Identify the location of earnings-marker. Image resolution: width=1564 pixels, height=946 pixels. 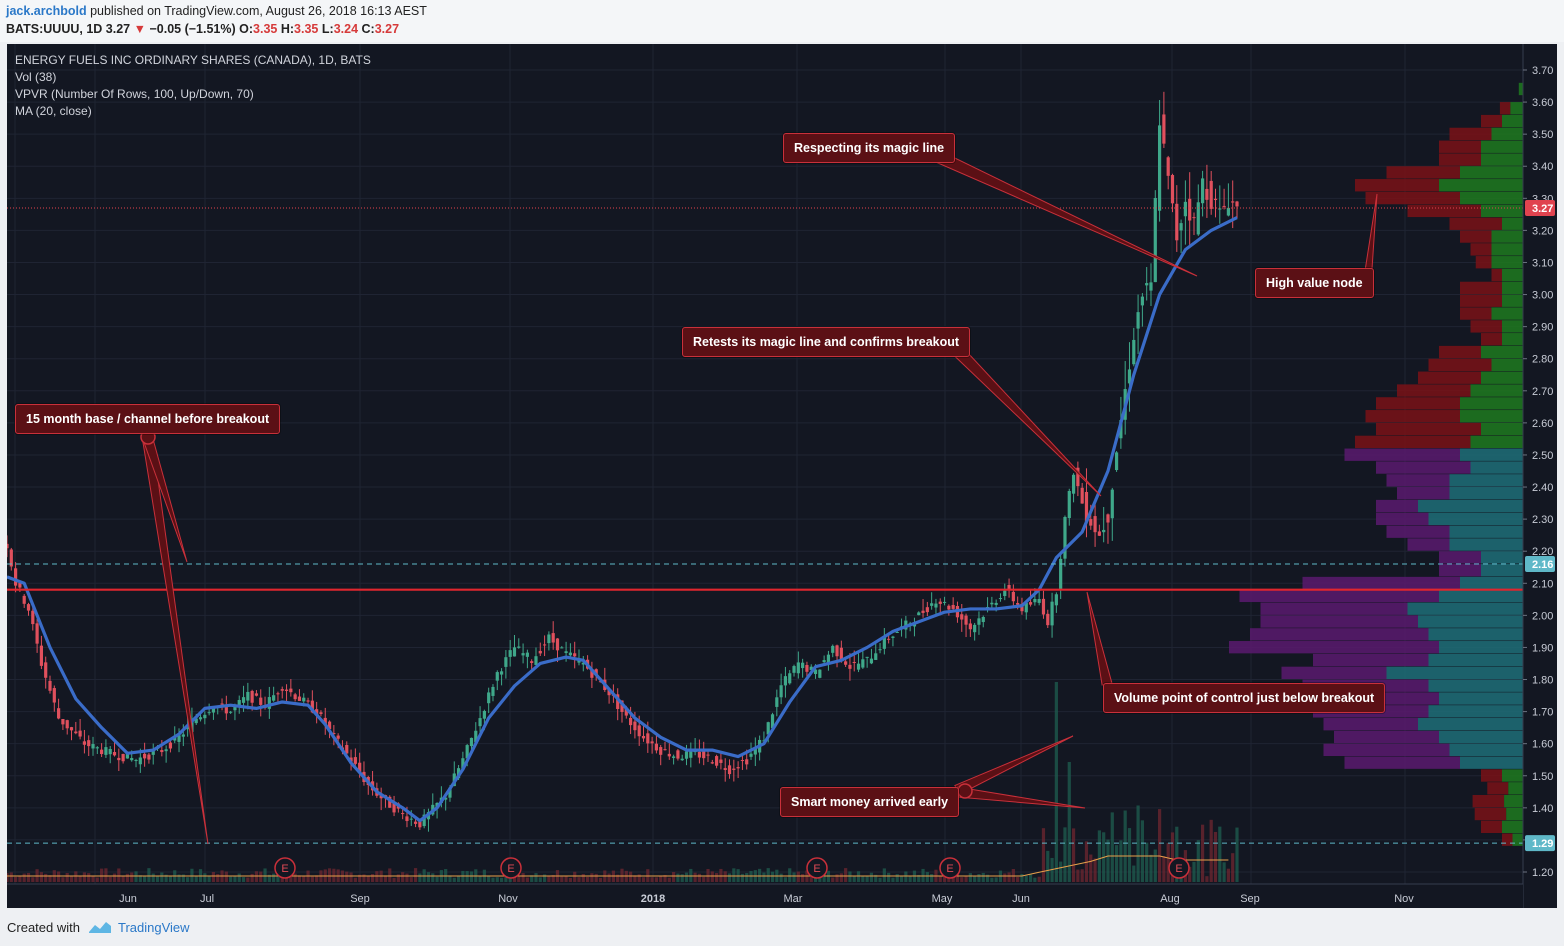
(950, 868).